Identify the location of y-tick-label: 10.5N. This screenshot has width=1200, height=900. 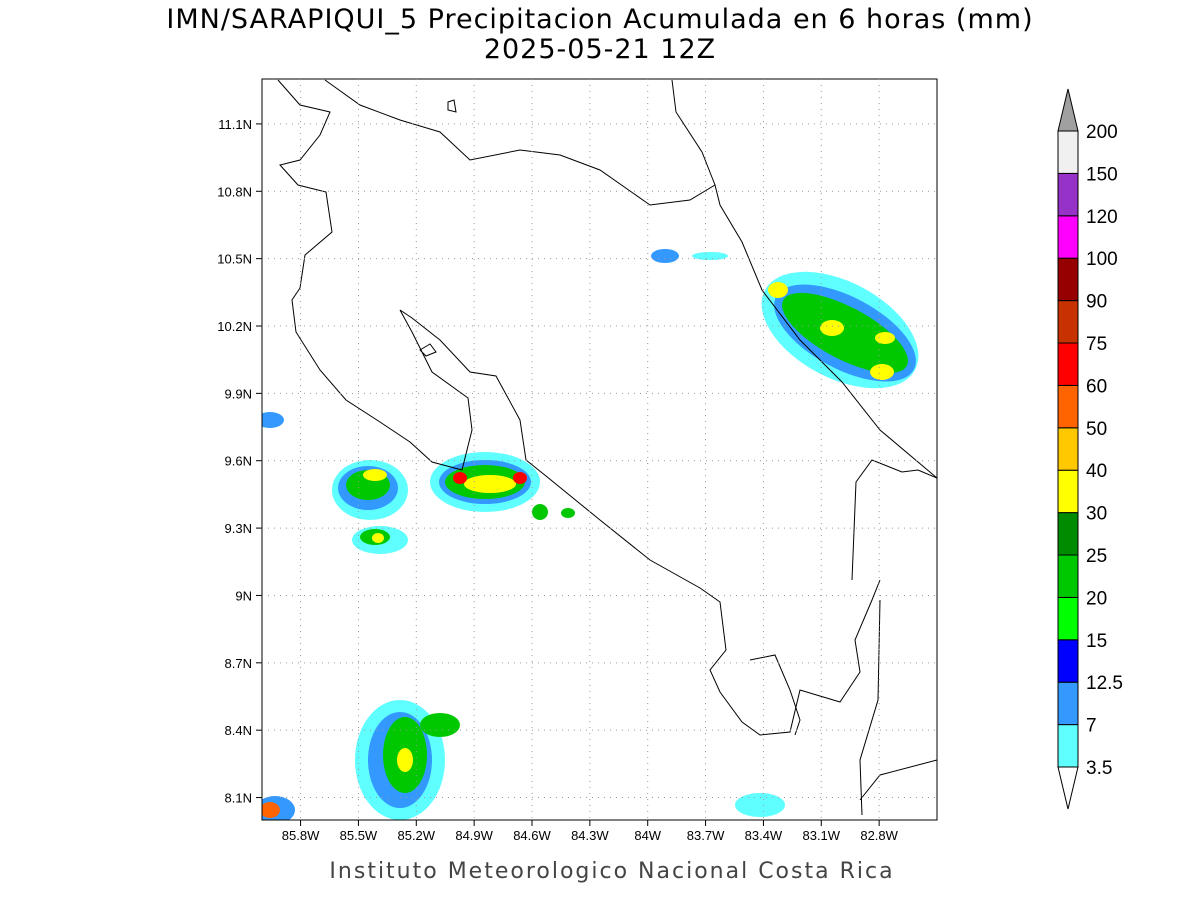
(234, 259).